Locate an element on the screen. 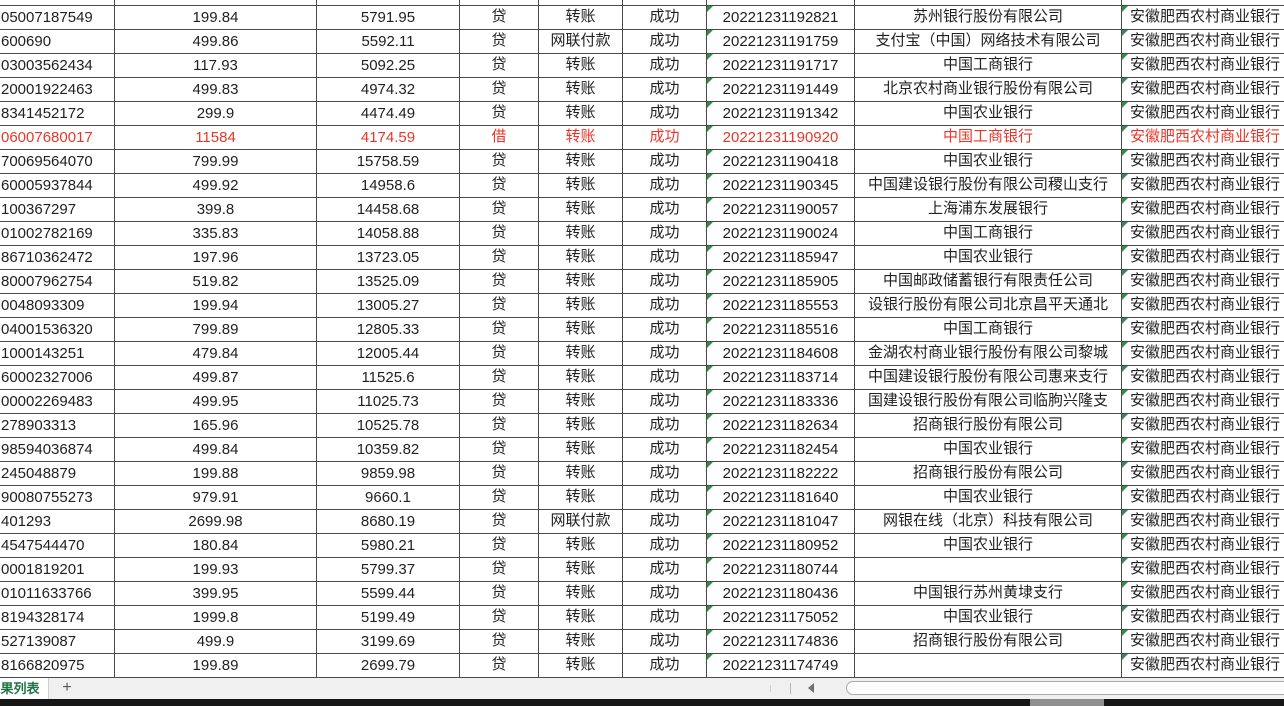 This screenshot has height=706, width=1284. balance-cell: 14958.6 is located at coordinates (388, 185).